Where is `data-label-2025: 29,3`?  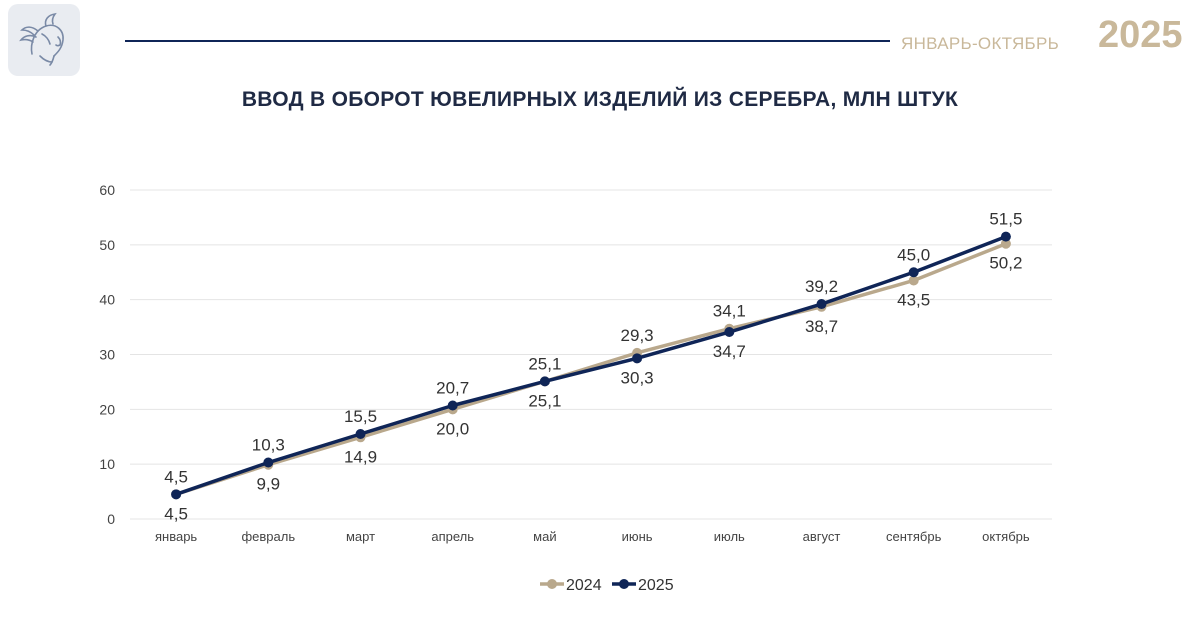
data-label-2025: 29,3 is located at coordinates (637, 335).